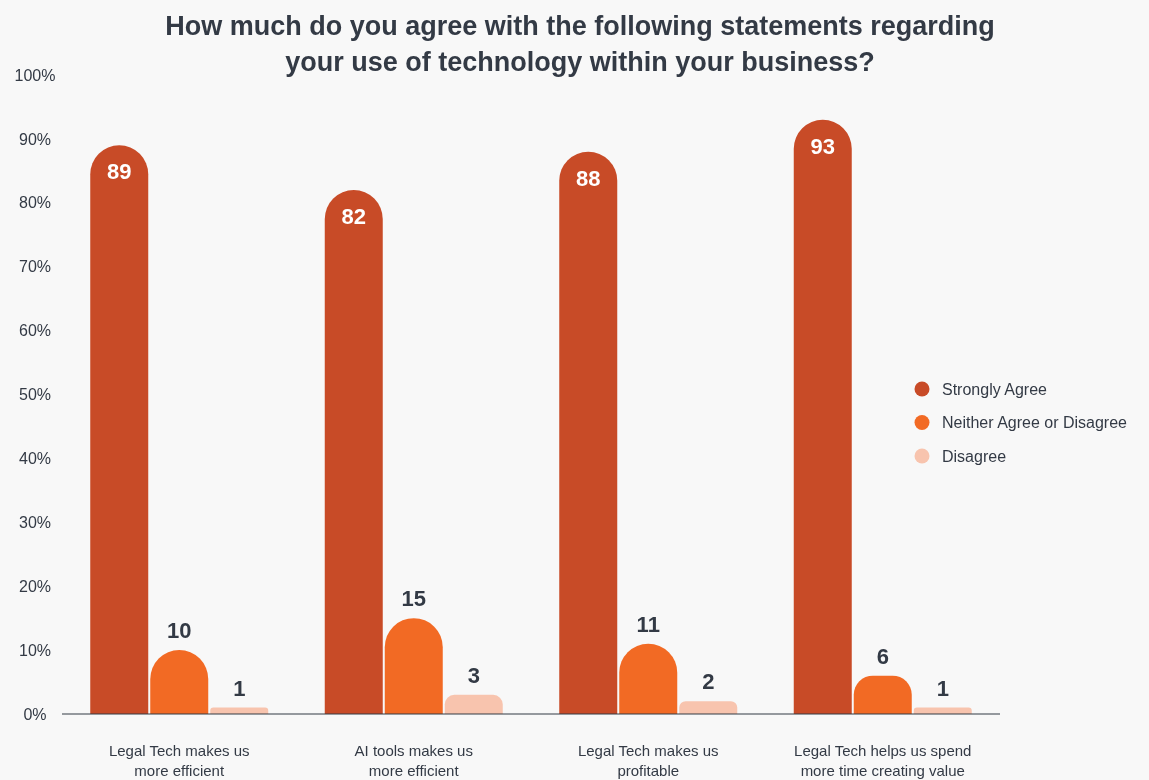 The height and width of the screenshot is (780, 1149). What do you see at coordinates (35, 139) in the screenshot?
I see `y-tick-label: 90%` at bounding box center [35, 139].